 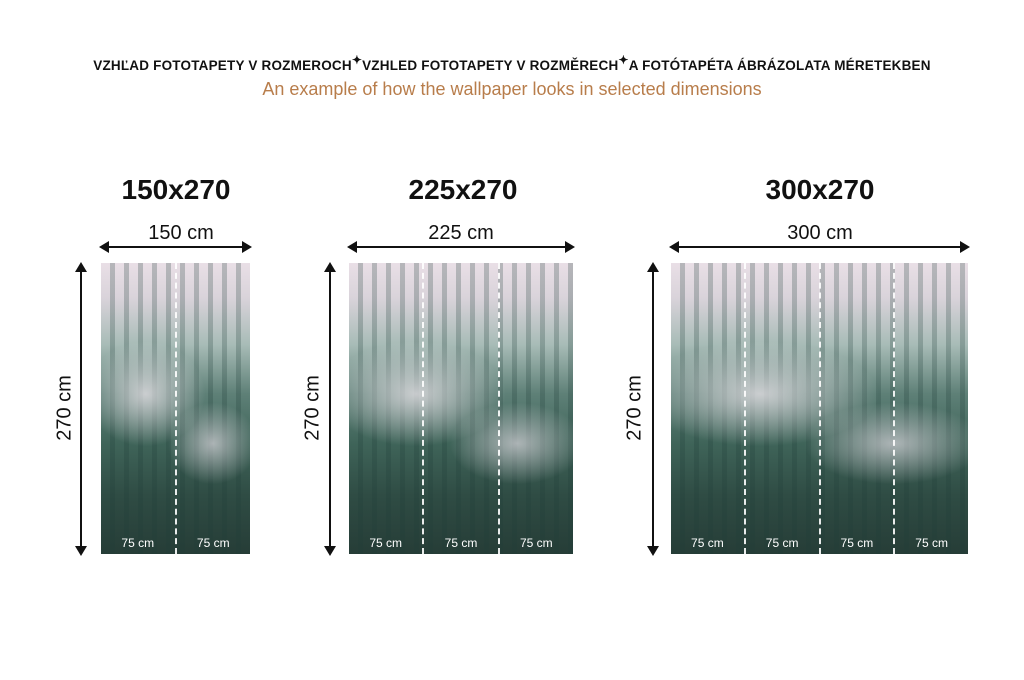 I want to click on wallpaper-preview: 75 cm 75 cm 75 cm 75 cm, so click(x=819, y=408).